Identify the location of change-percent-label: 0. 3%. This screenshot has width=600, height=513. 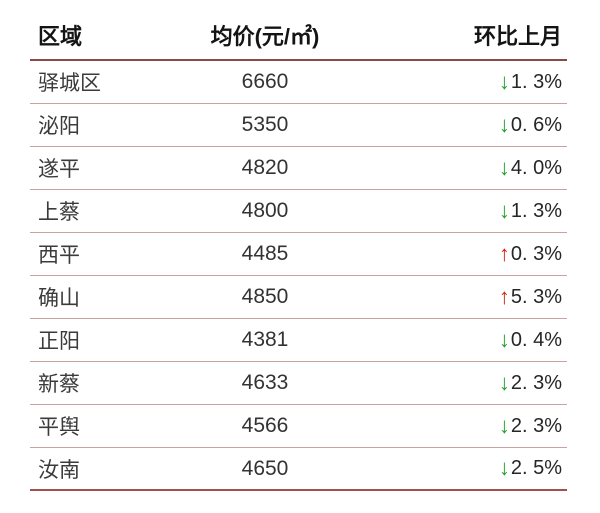
(536, 253).